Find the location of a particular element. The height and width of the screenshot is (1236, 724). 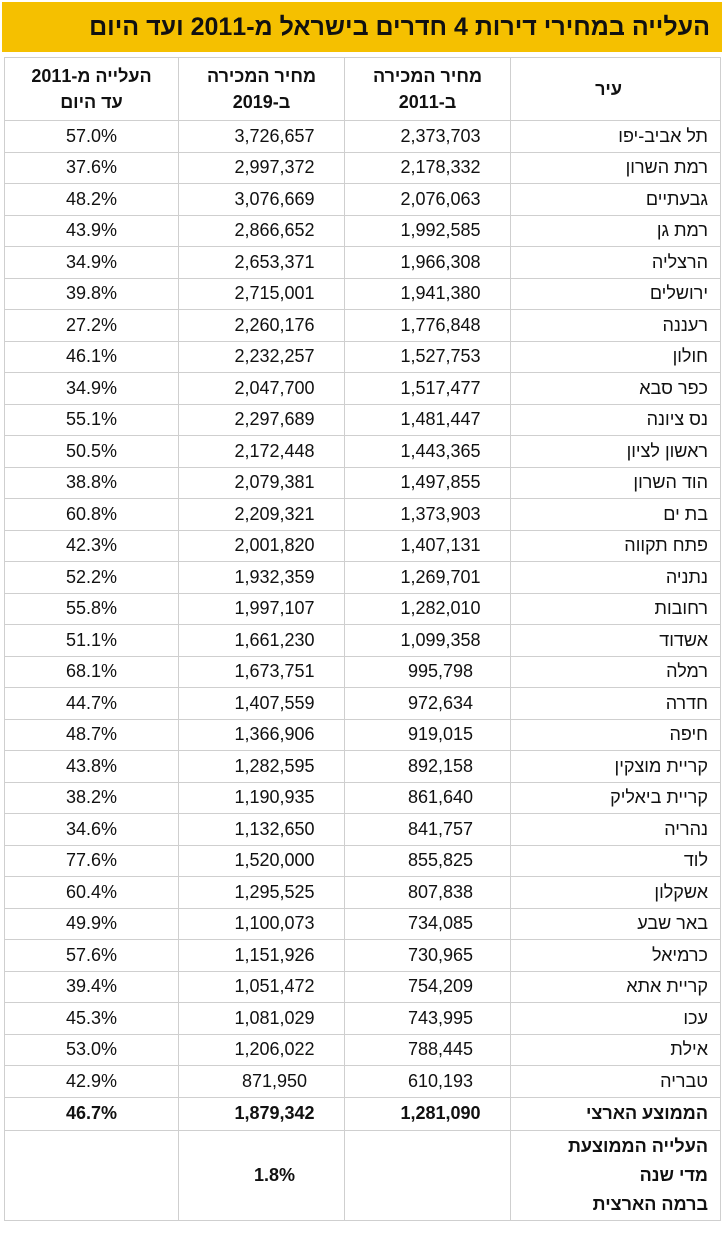

value-cell: 1,776,848 is located at coordinates (427, 325).